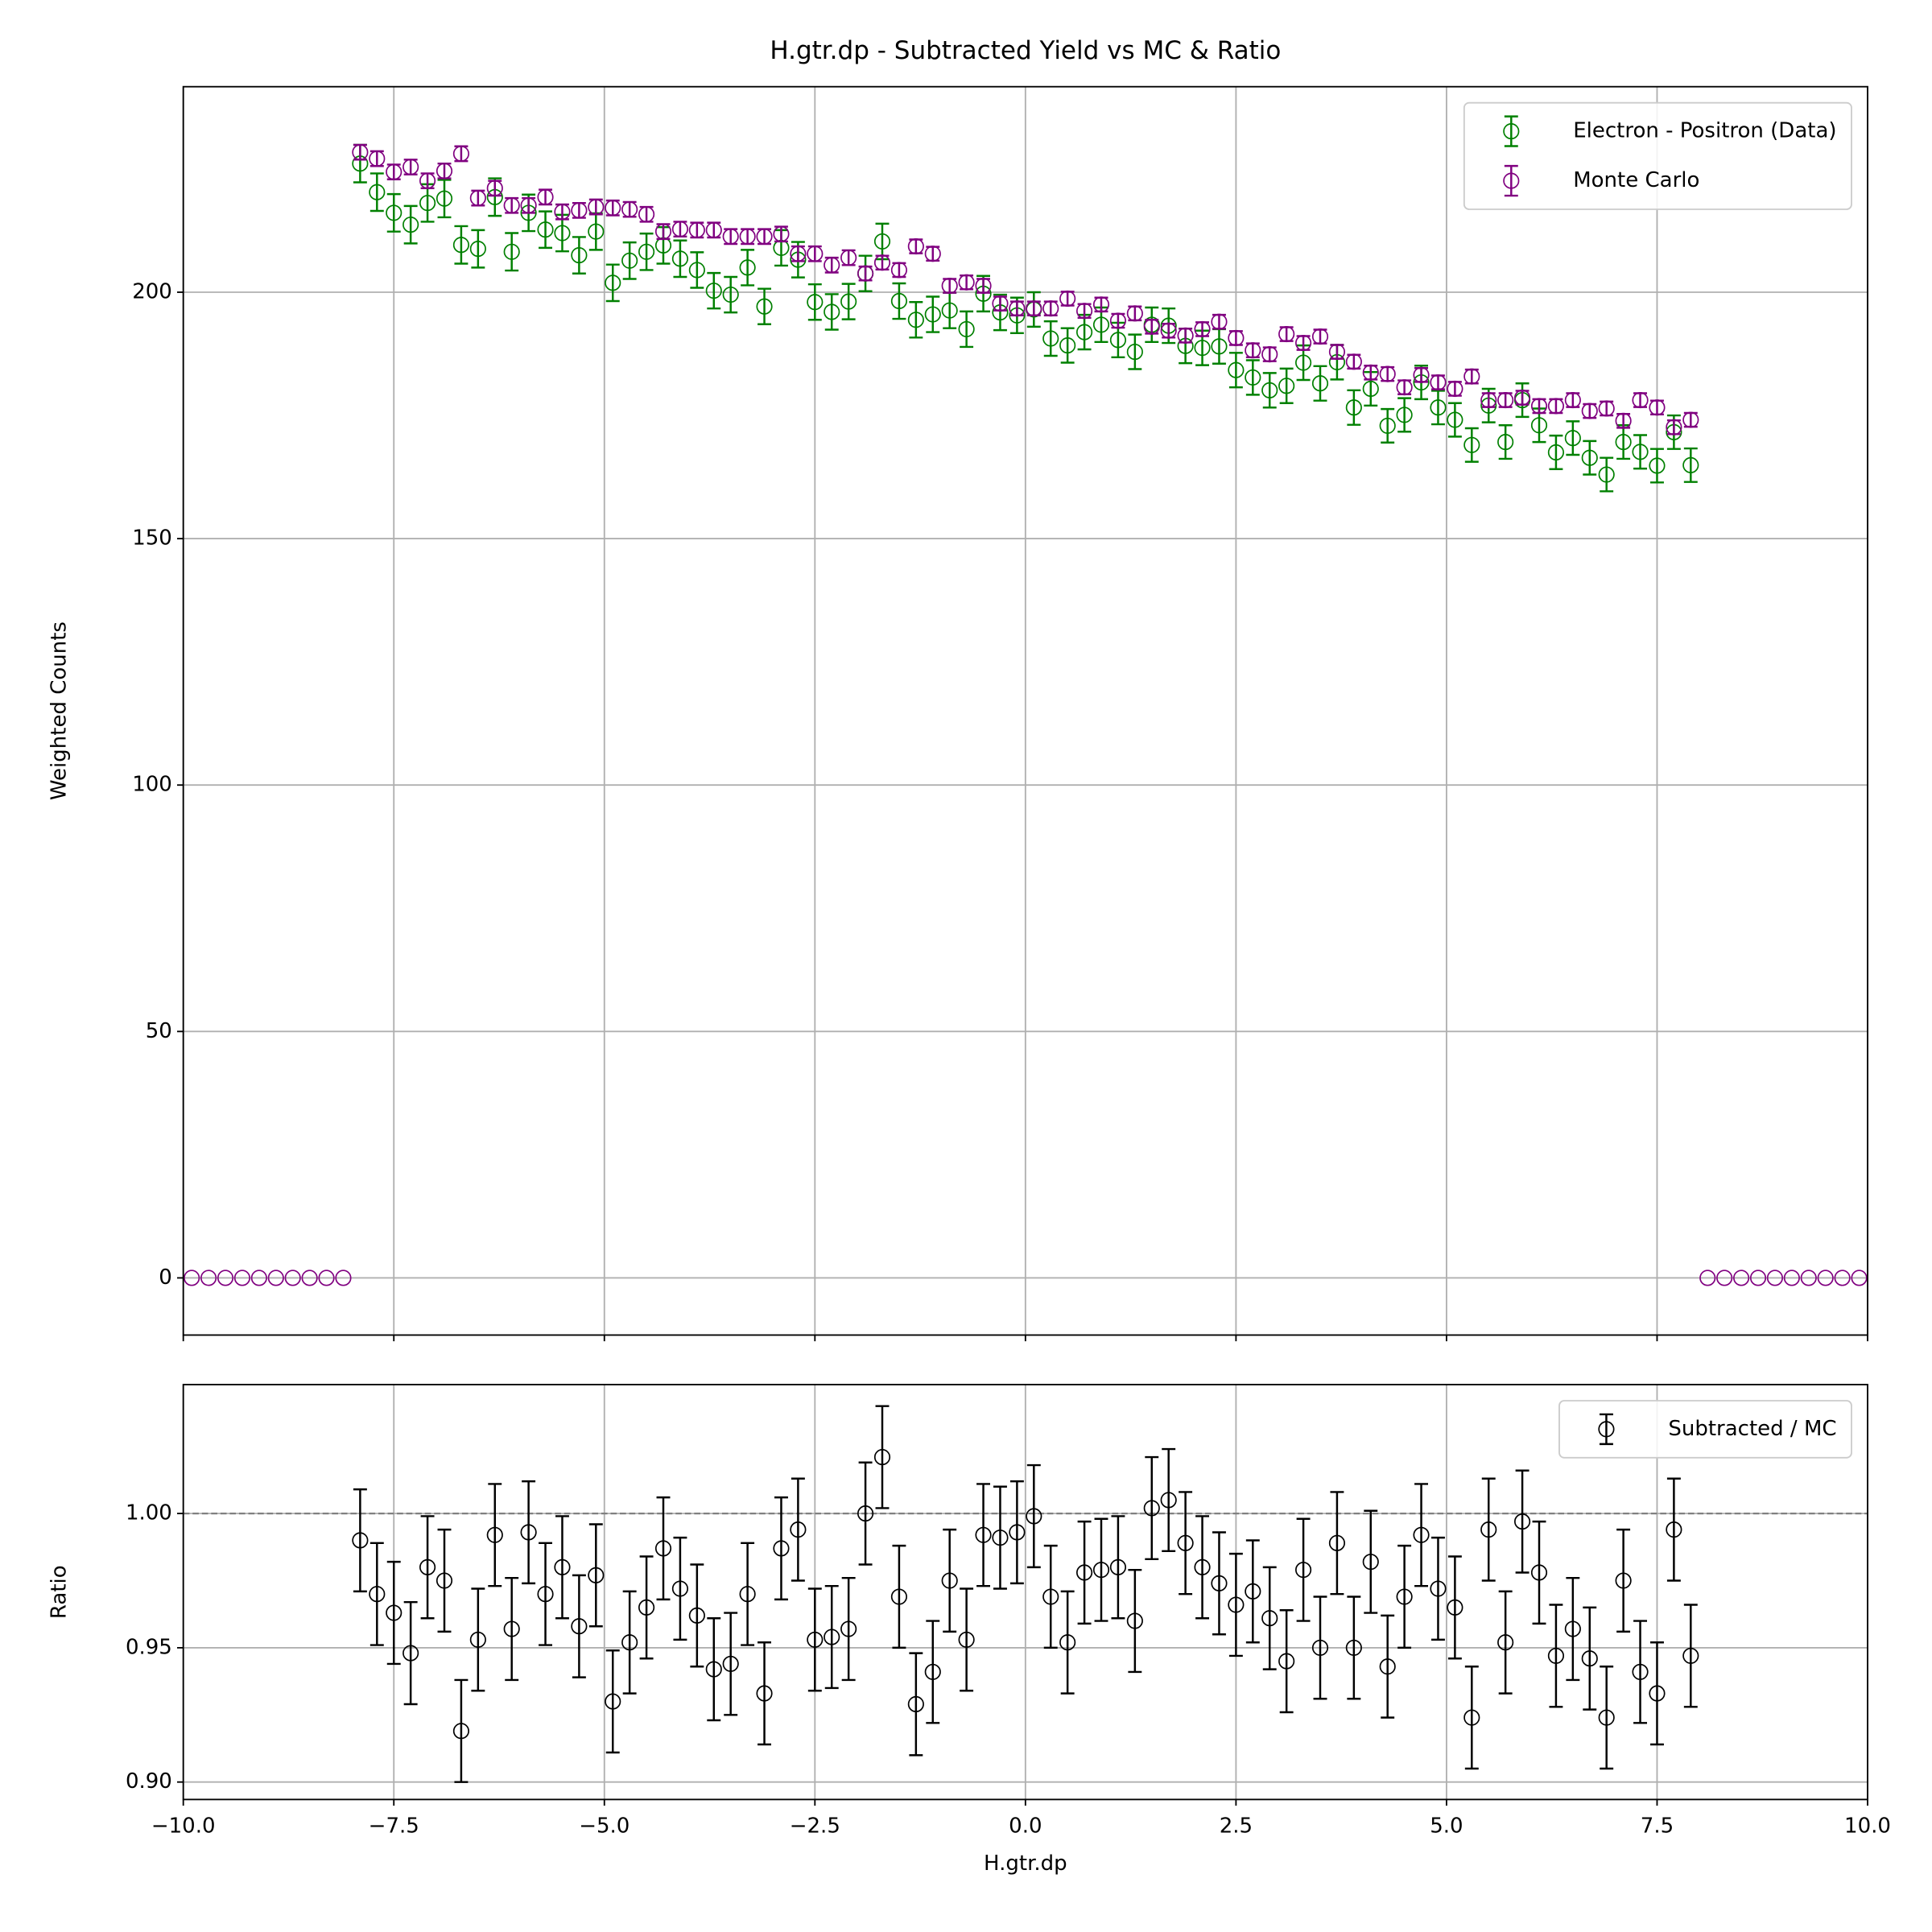 This screenshot has width=1932, height=1932. Describe the element at coordinates (1704, 131) in the screenshot. I see `legend-label: Electron - Positron (Data)` at that location.